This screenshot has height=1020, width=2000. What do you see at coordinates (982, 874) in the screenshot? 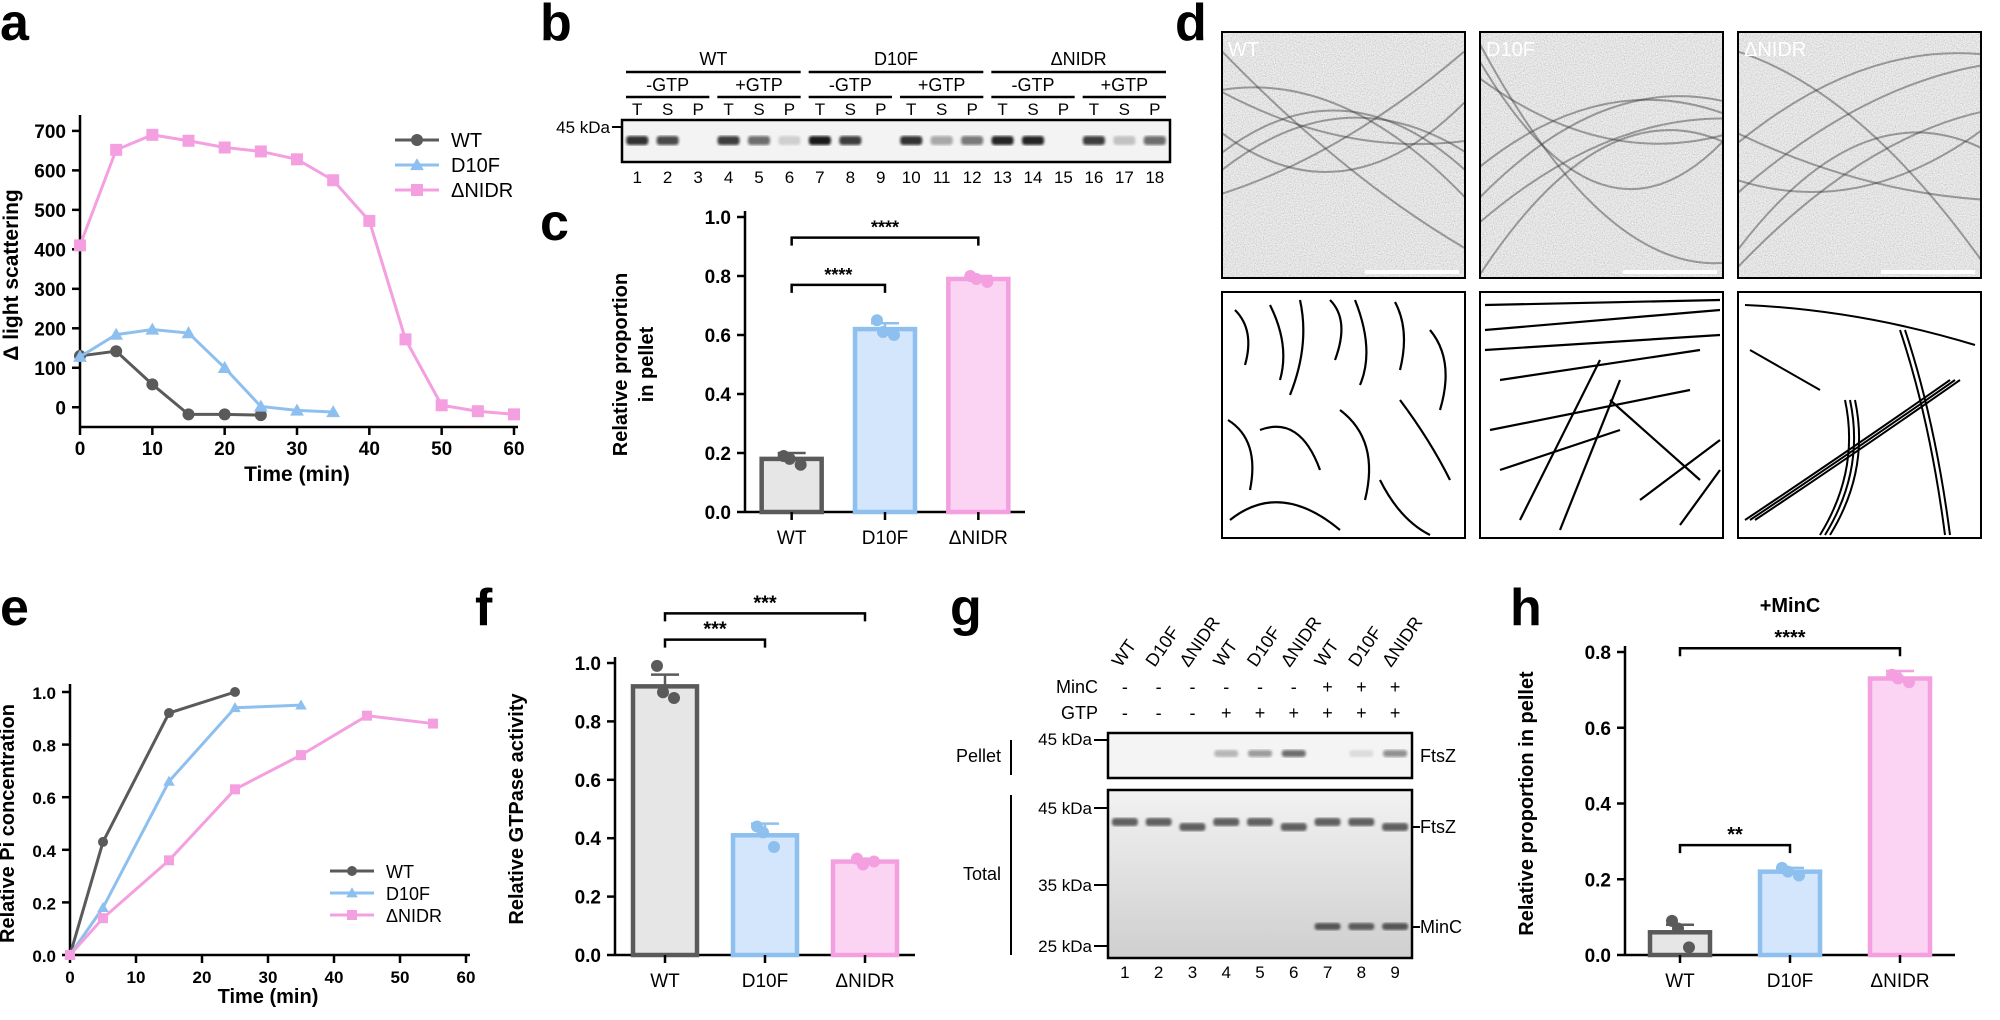
I see `gel-g-total-label: Total` at bounding box center [982, 874].